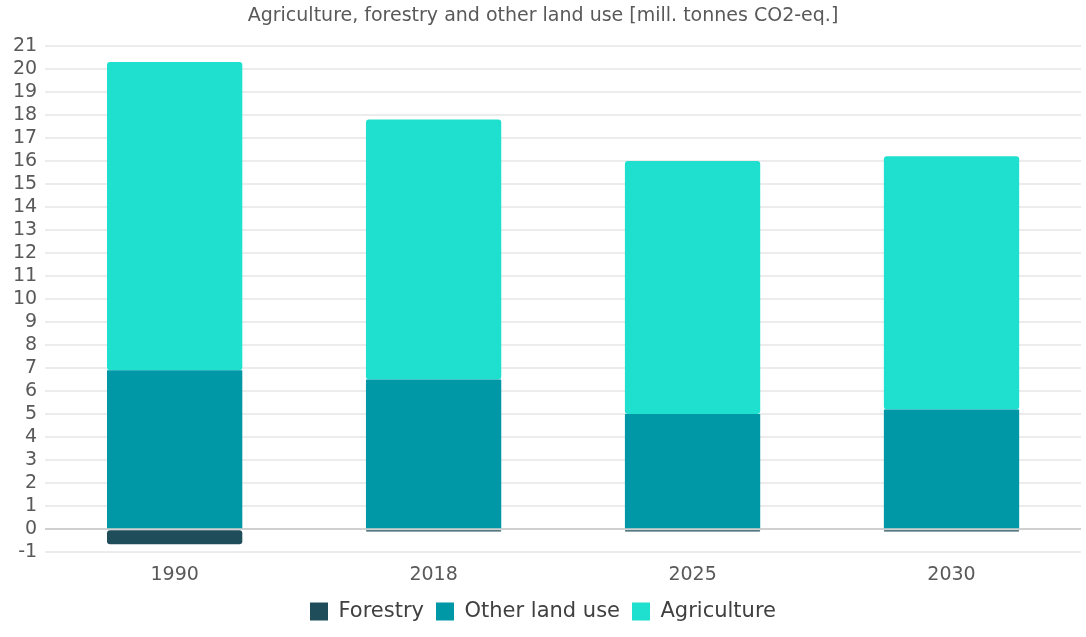  What do you see at coordinates (692, 572) in the screenshot?
I see `x-tick-label: 2025` at bounding box center [692, 572].